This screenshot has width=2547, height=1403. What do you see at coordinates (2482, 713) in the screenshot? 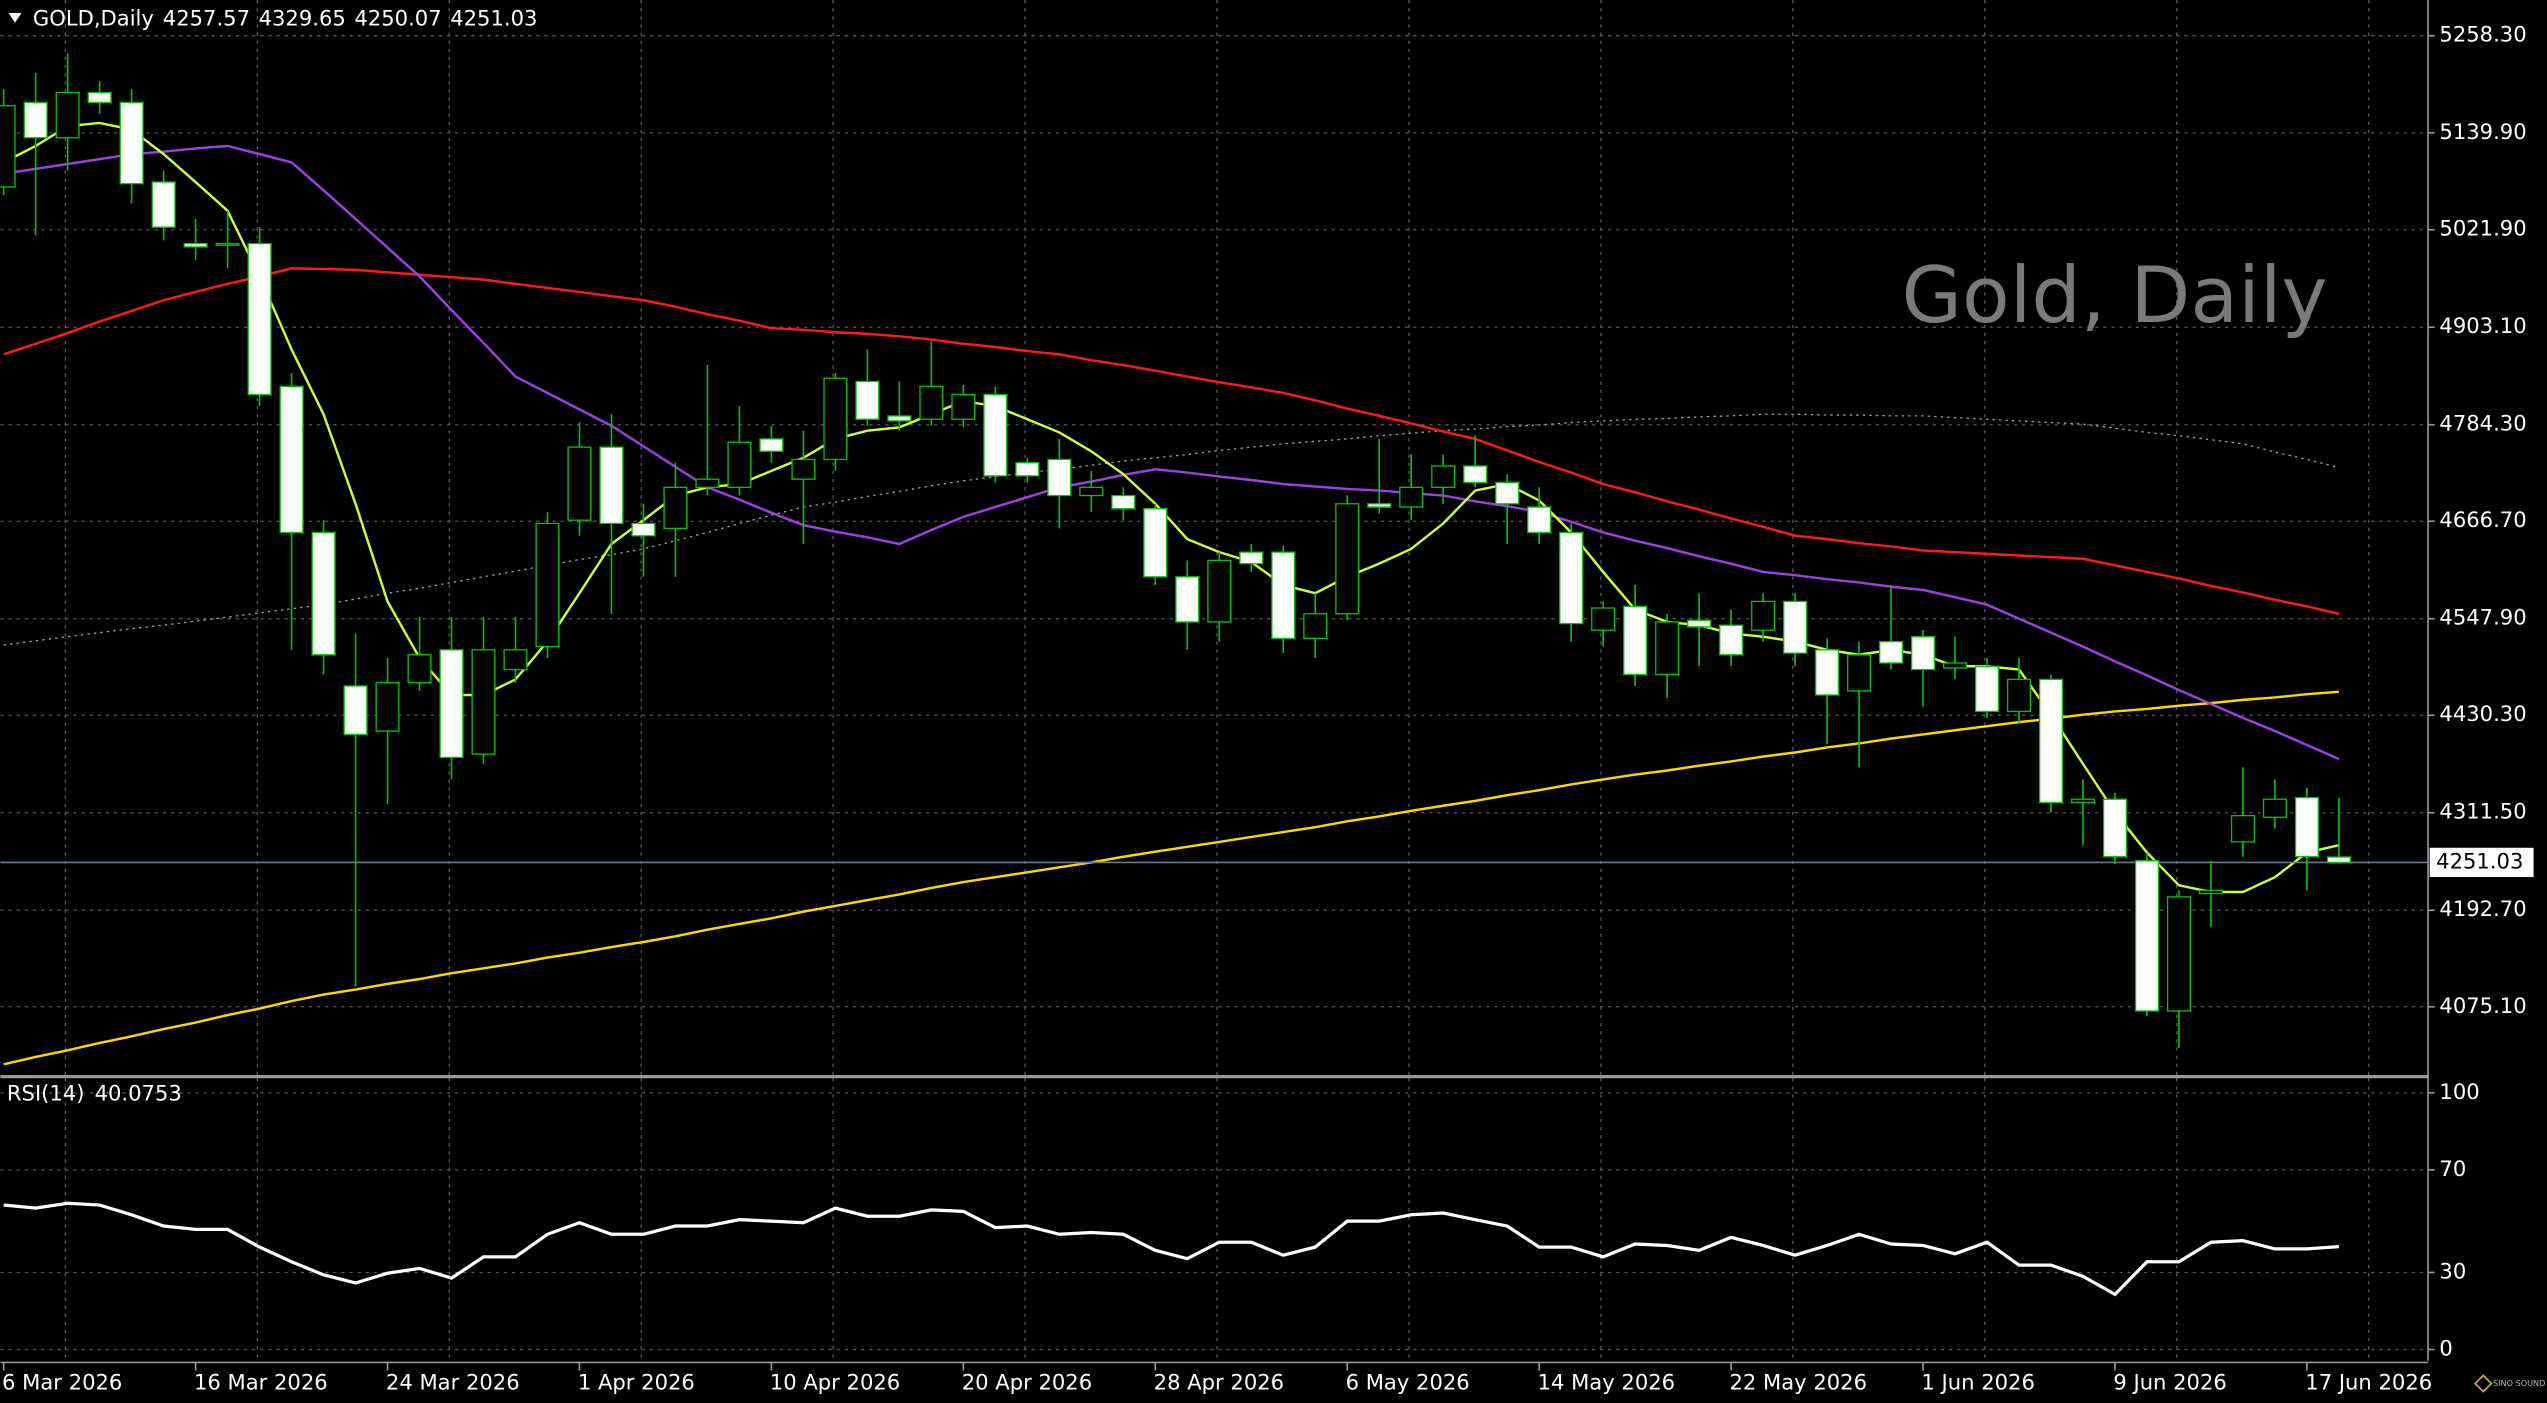
I see `y-tick-label: 4430.30` at bounding box center [2482, 713].